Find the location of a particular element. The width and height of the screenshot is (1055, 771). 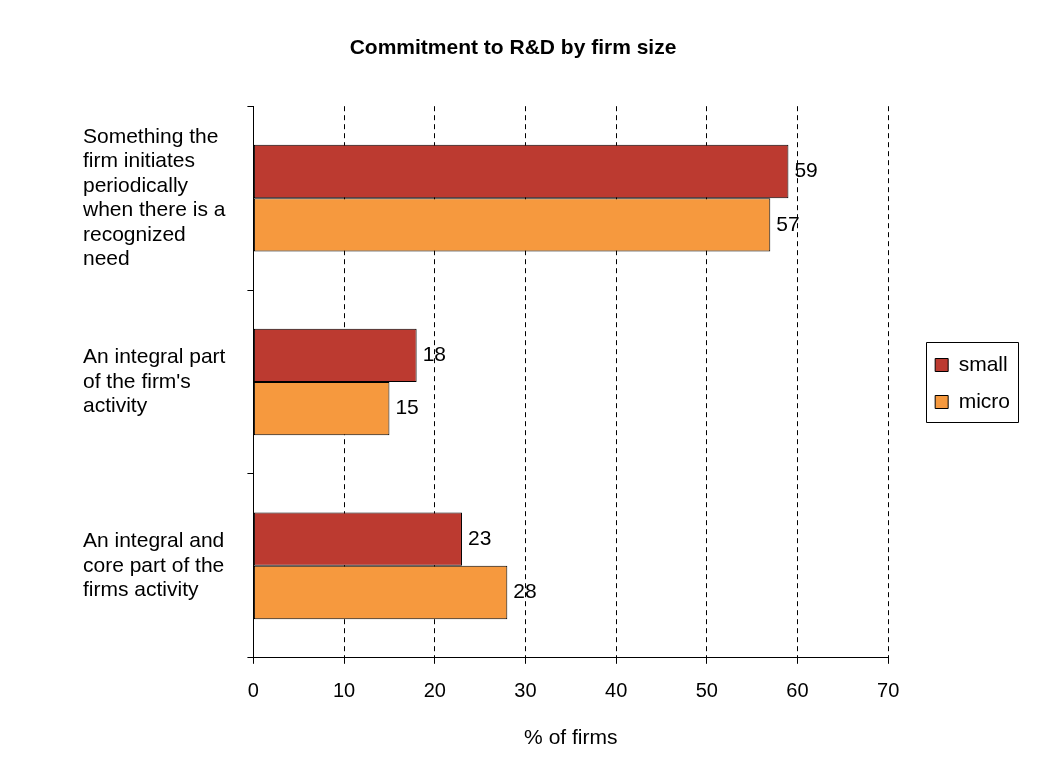

legend-label: micro is located at coordinates (984, 400).